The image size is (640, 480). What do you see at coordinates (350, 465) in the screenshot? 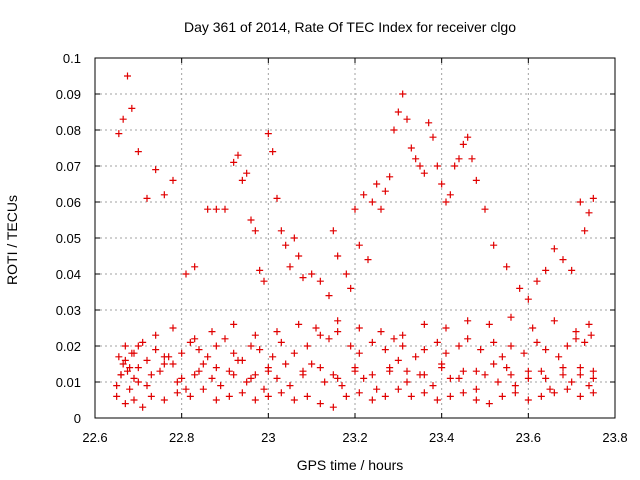
I see `x-axis-label: GPS time / hours` at bounding box center [350, 465].